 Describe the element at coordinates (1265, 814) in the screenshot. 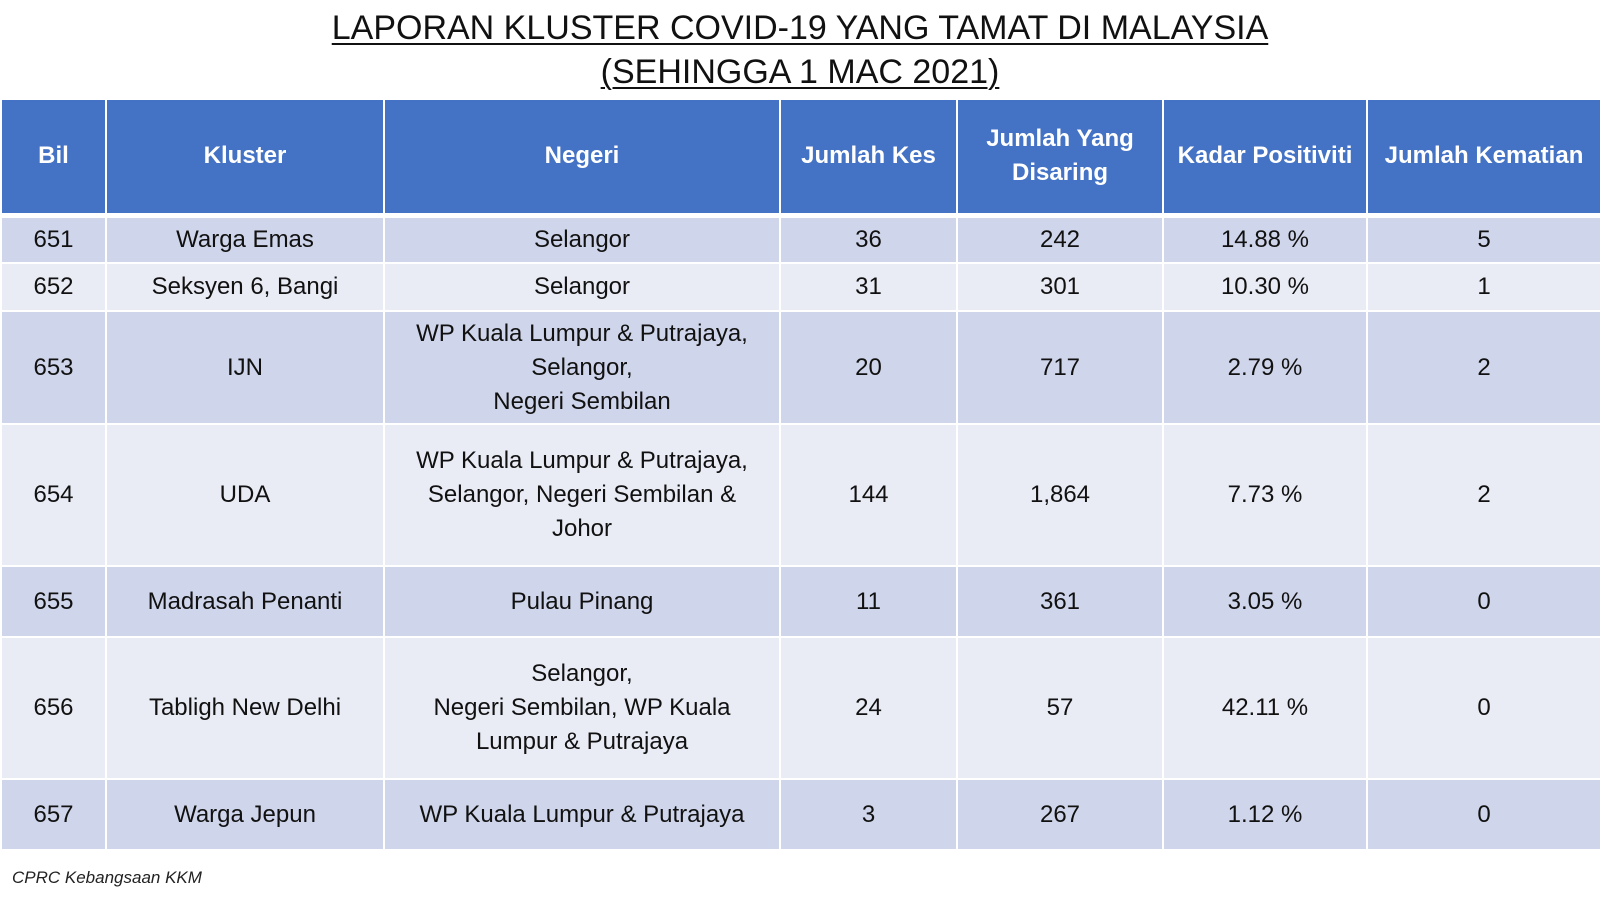

I see `cell-kadar-positiviti: 1.12 %` at that location.